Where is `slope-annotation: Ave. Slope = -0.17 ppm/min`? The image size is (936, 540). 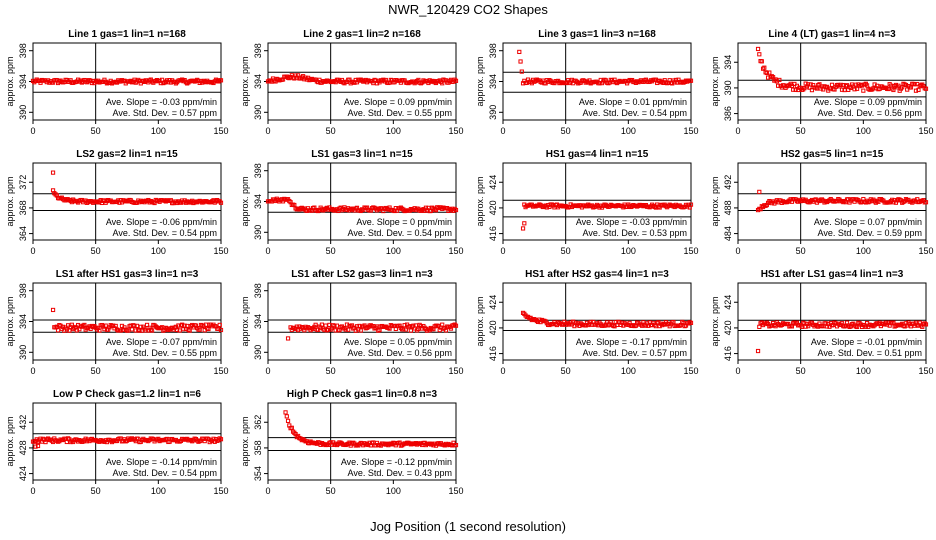
slope-annotation: Ave. Slope = -0.17 ppm/min is located at coordinates (631, 342).